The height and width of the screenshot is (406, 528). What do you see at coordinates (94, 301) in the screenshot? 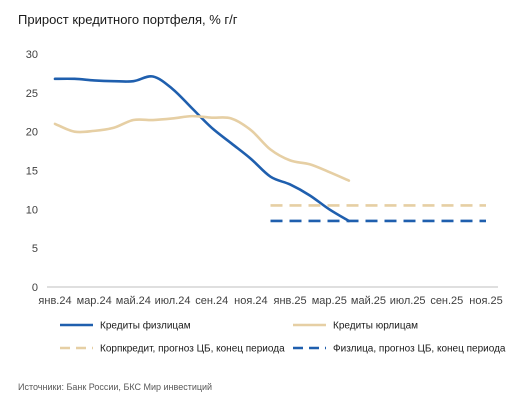
I see `x-tick-label: мар.24` at bounding box center [94, 301].